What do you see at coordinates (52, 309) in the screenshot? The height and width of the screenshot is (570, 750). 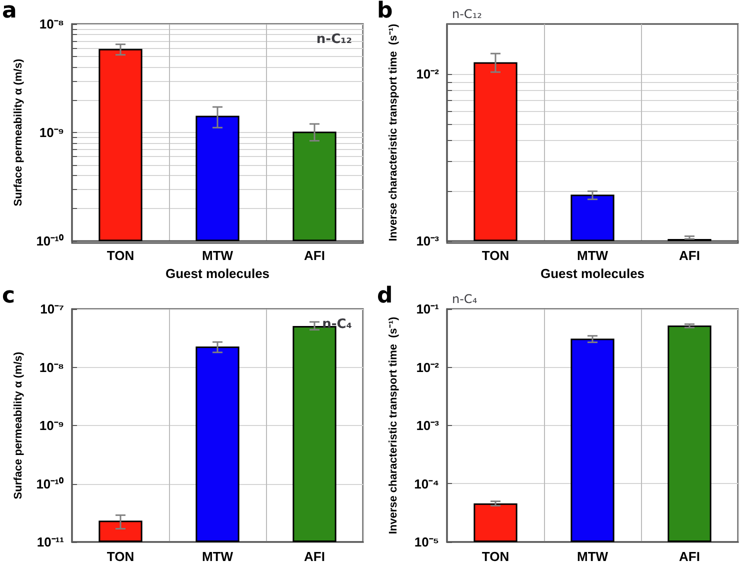 I see `y-tick-label: 10⁻⁷` at bounding box center [52, 309].